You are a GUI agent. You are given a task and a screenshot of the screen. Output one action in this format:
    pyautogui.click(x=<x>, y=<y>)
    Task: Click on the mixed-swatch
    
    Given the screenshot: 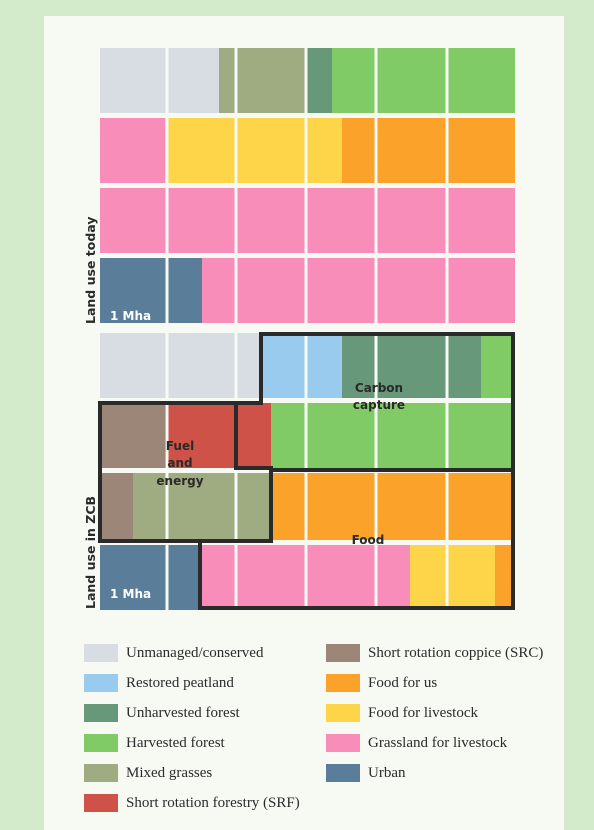 What is the action you would take?
    pyautogui.click(x=101, y=773)
    